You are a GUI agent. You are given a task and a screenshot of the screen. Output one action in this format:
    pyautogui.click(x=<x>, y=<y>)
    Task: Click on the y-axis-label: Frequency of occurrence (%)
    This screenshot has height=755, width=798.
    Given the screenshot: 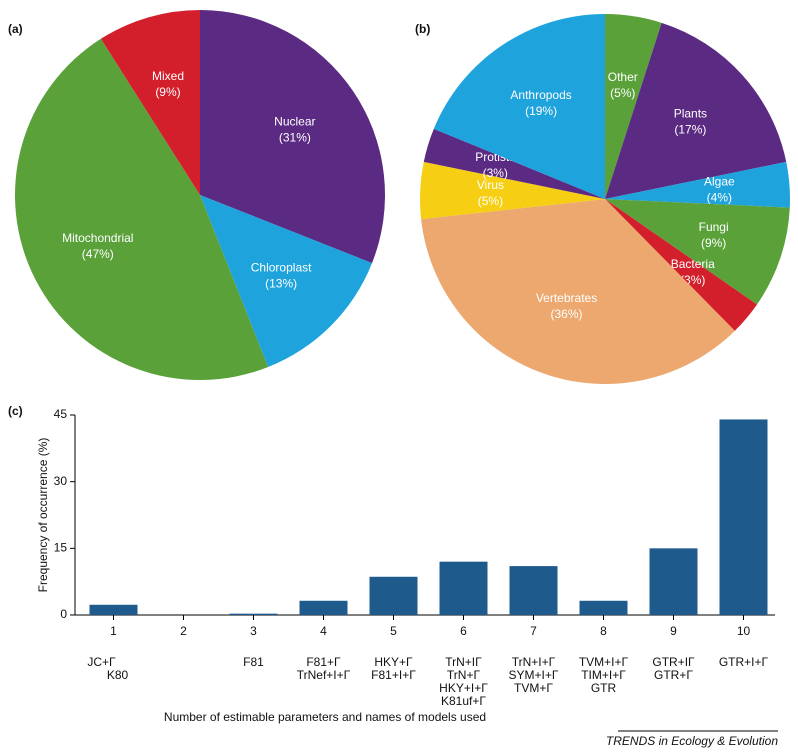 What is the action you would take?
    pyautogui.click(x=43, y=515)
    